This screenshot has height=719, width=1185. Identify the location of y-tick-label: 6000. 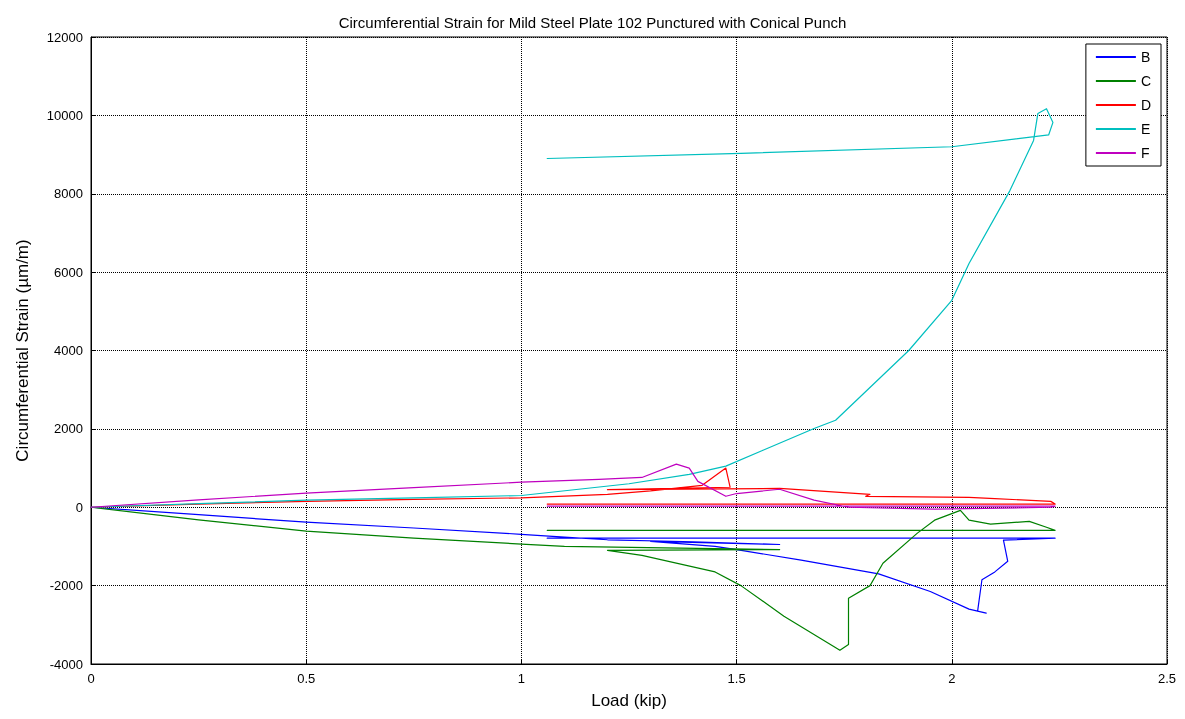
(68, 272).